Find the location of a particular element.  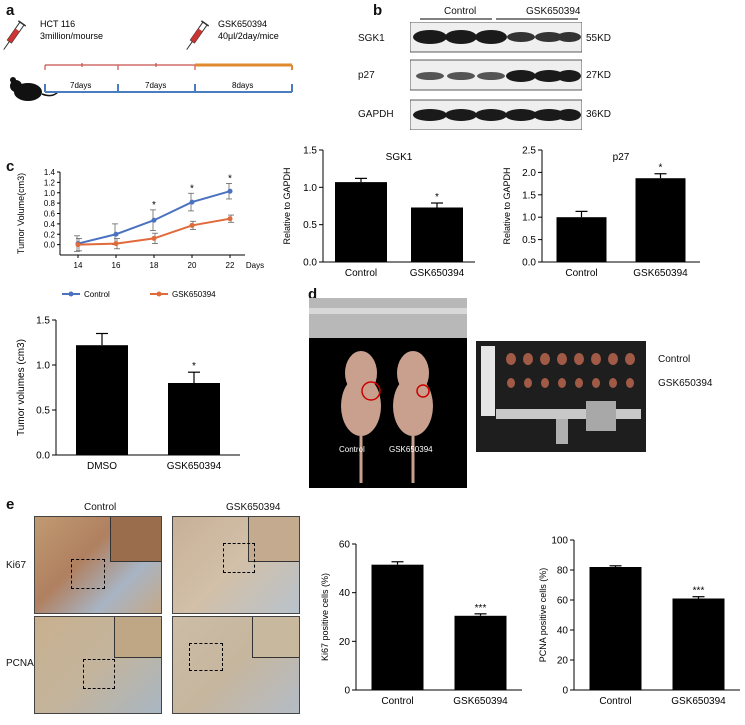

blot-size-label: 27KD is located at coordinates (599, 75).